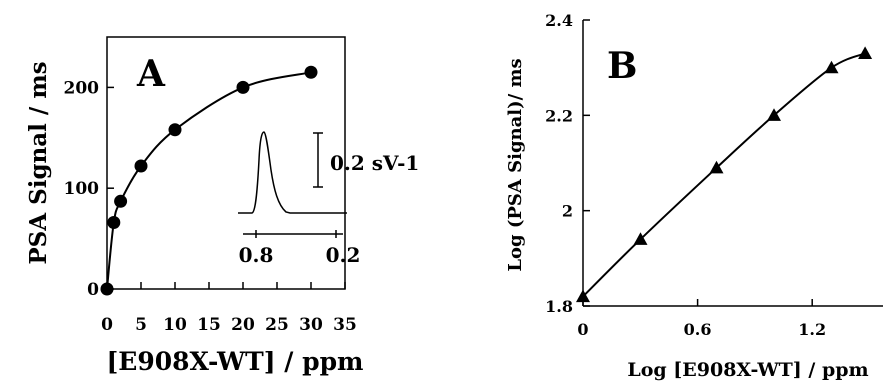 The width and height of the screenshot is (883, 383). I want to click on panel-label-b: B, so click(622, 66).